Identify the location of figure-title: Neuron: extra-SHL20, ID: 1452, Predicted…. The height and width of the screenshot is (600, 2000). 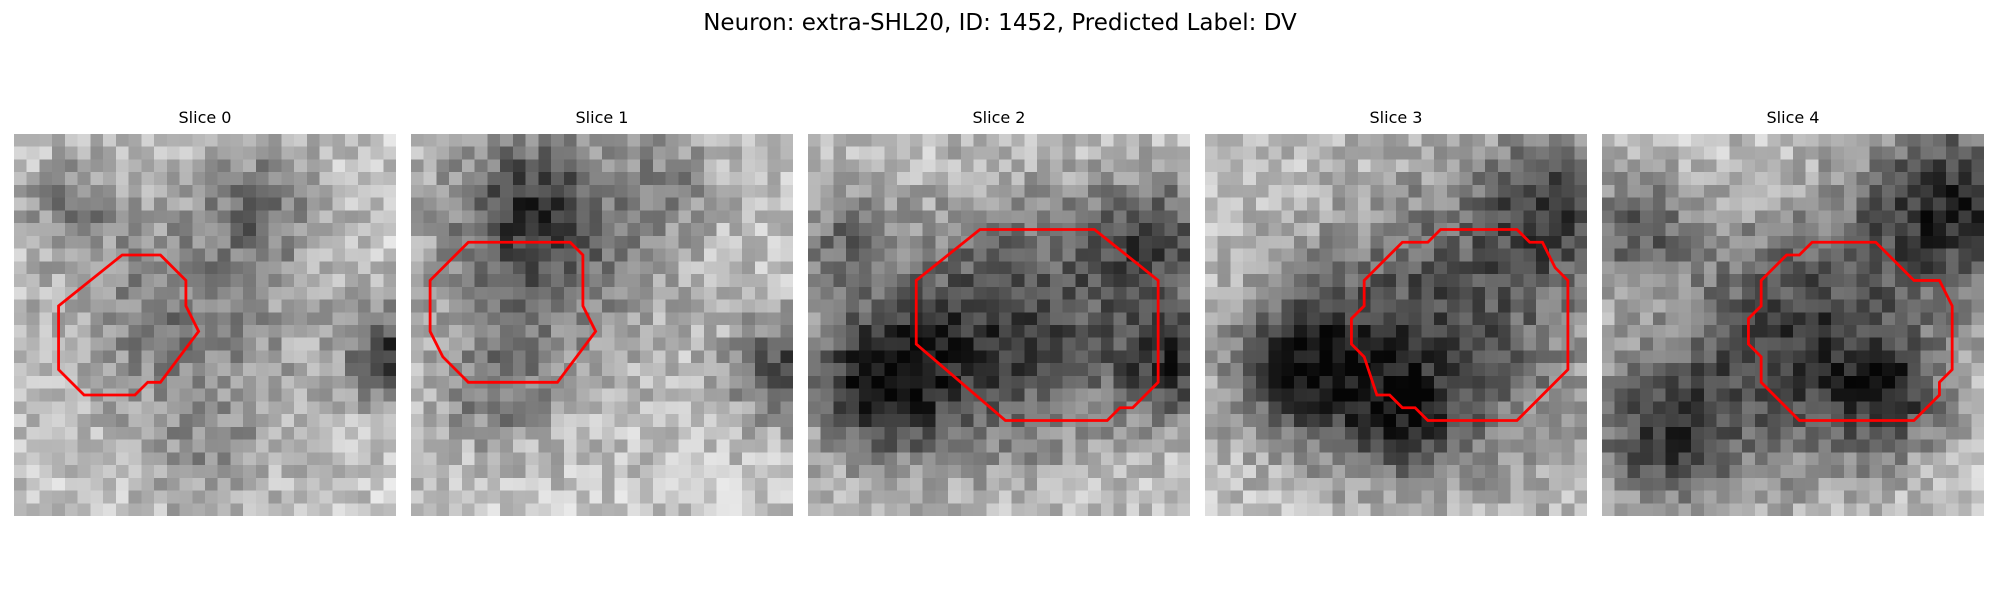
(1000, 23).